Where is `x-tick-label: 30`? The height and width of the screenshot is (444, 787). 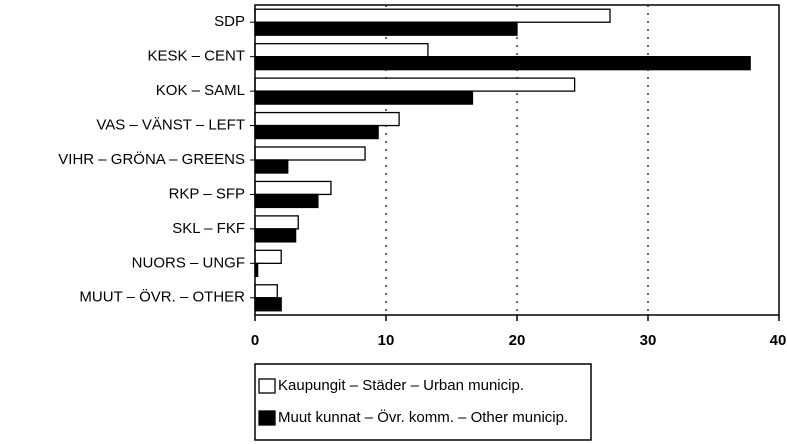 x-tick-label: 30 is located at coordinates (648, 340).